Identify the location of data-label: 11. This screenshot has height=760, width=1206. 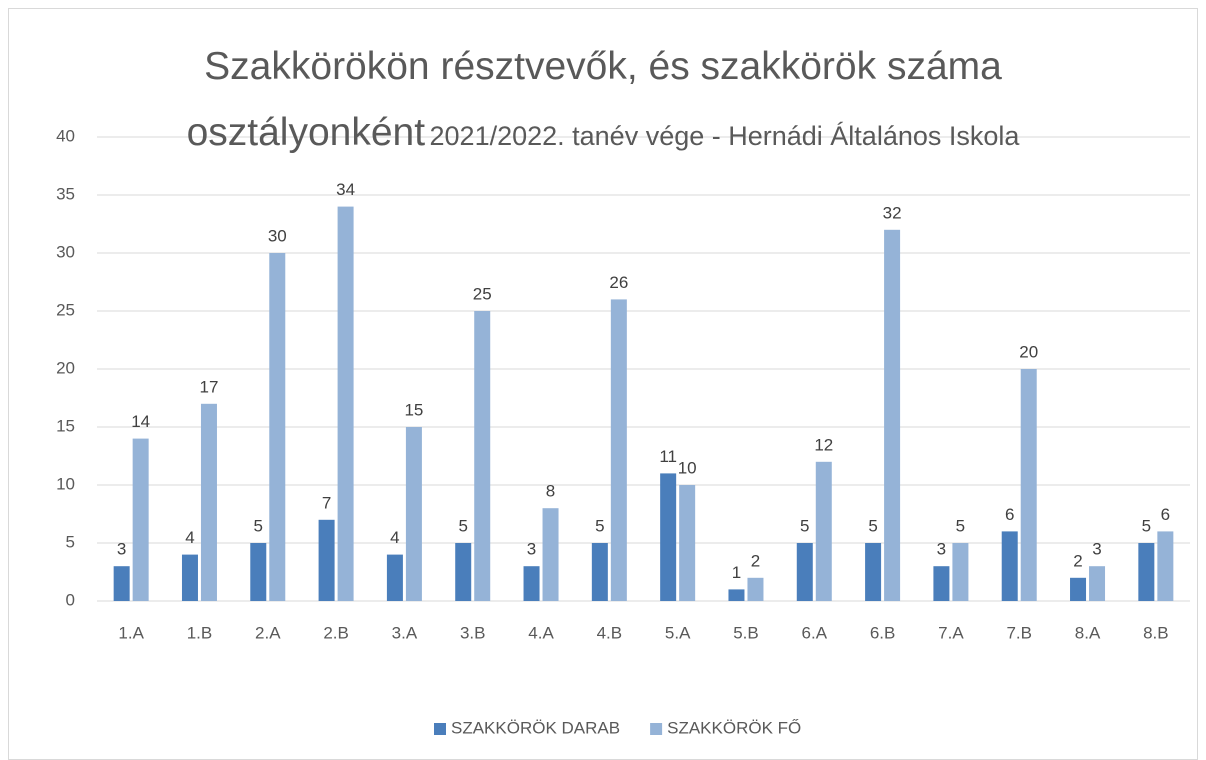
(668, 456).